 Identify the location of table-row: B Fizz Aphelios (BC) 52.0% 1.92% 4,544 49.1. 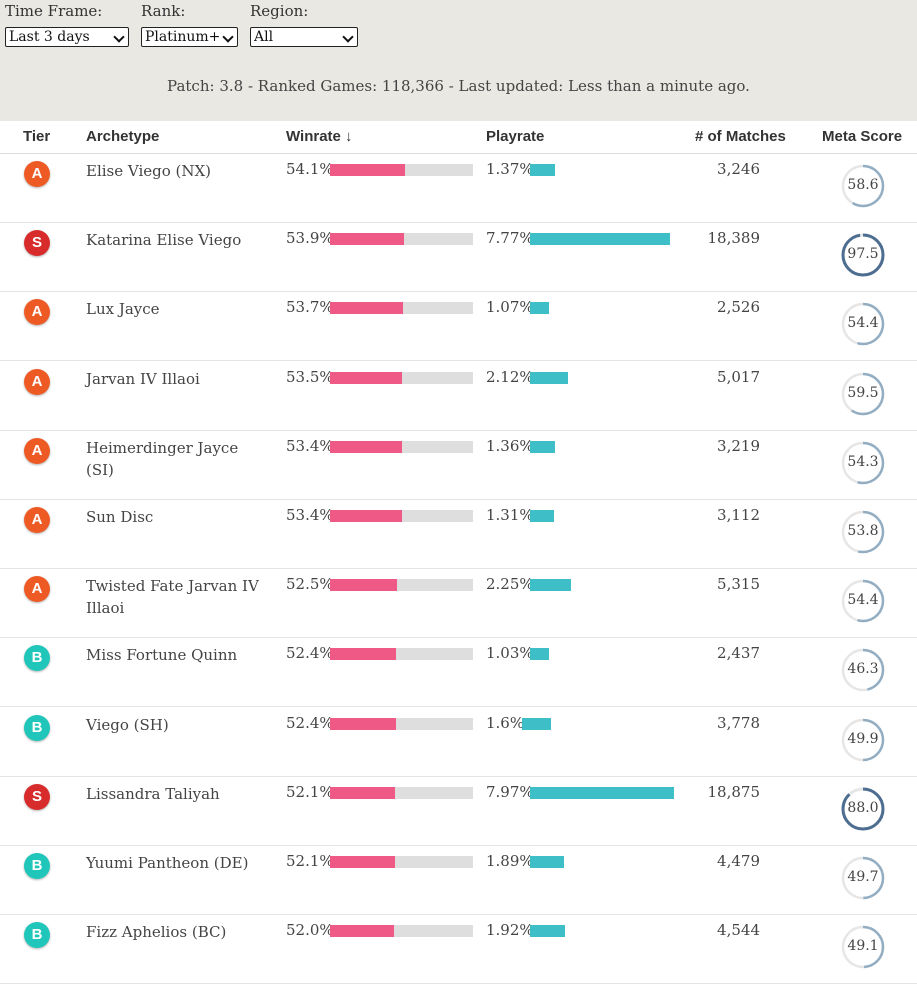
(458, 949).